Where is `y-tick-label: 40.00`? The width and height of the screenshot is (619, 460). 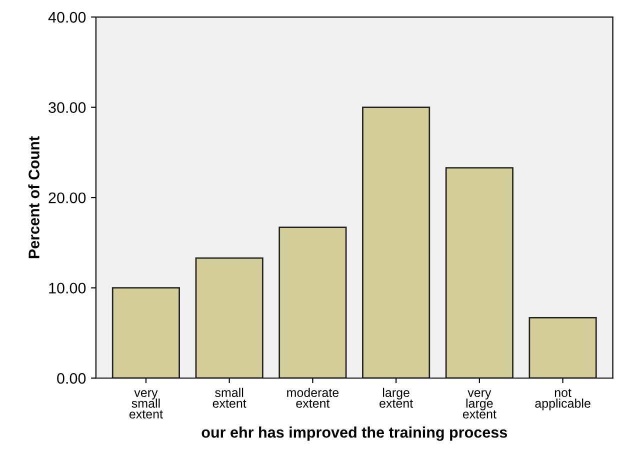 y-tick-label: 40.00 is located at coordinates (67, 17).